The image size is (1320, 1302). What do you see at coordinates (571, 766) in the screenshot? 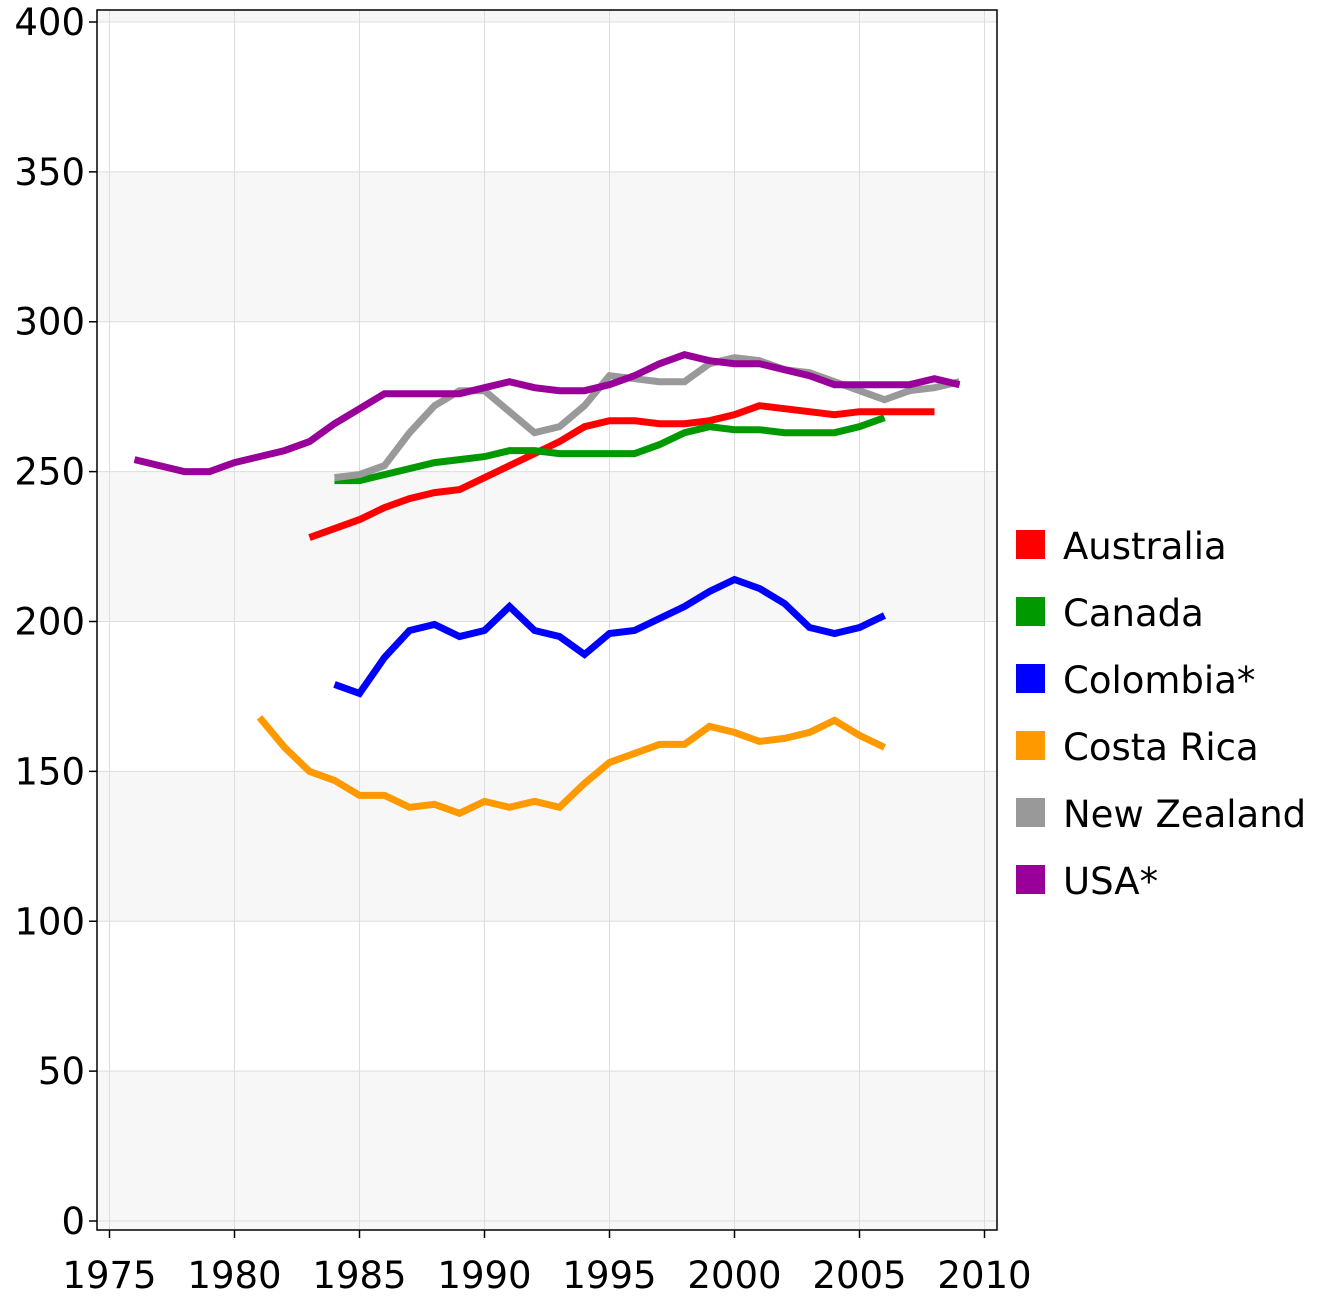
I see `series-line-costa-rica` at bounding box center [571, 766].